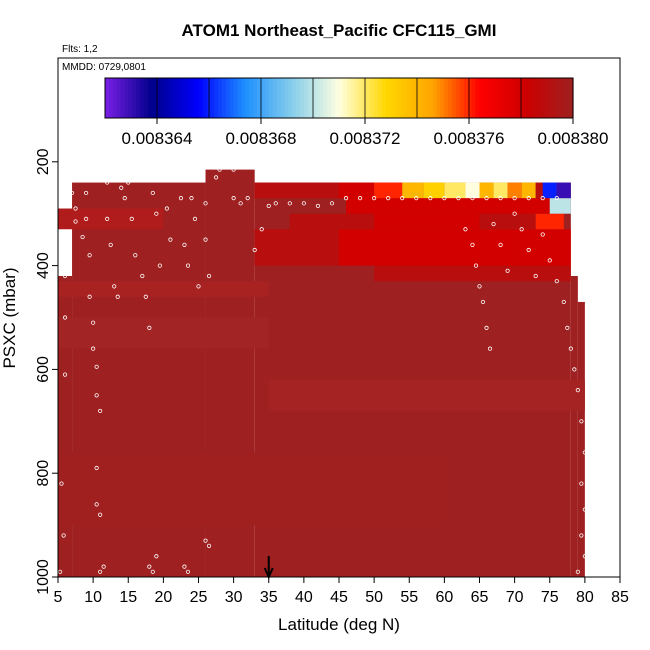 This screenshot has height=650, width=650. Describe the element at coordinates (469, 138) in the screenshot. I see `colorbar-tick-label: 0.008376` at that location.